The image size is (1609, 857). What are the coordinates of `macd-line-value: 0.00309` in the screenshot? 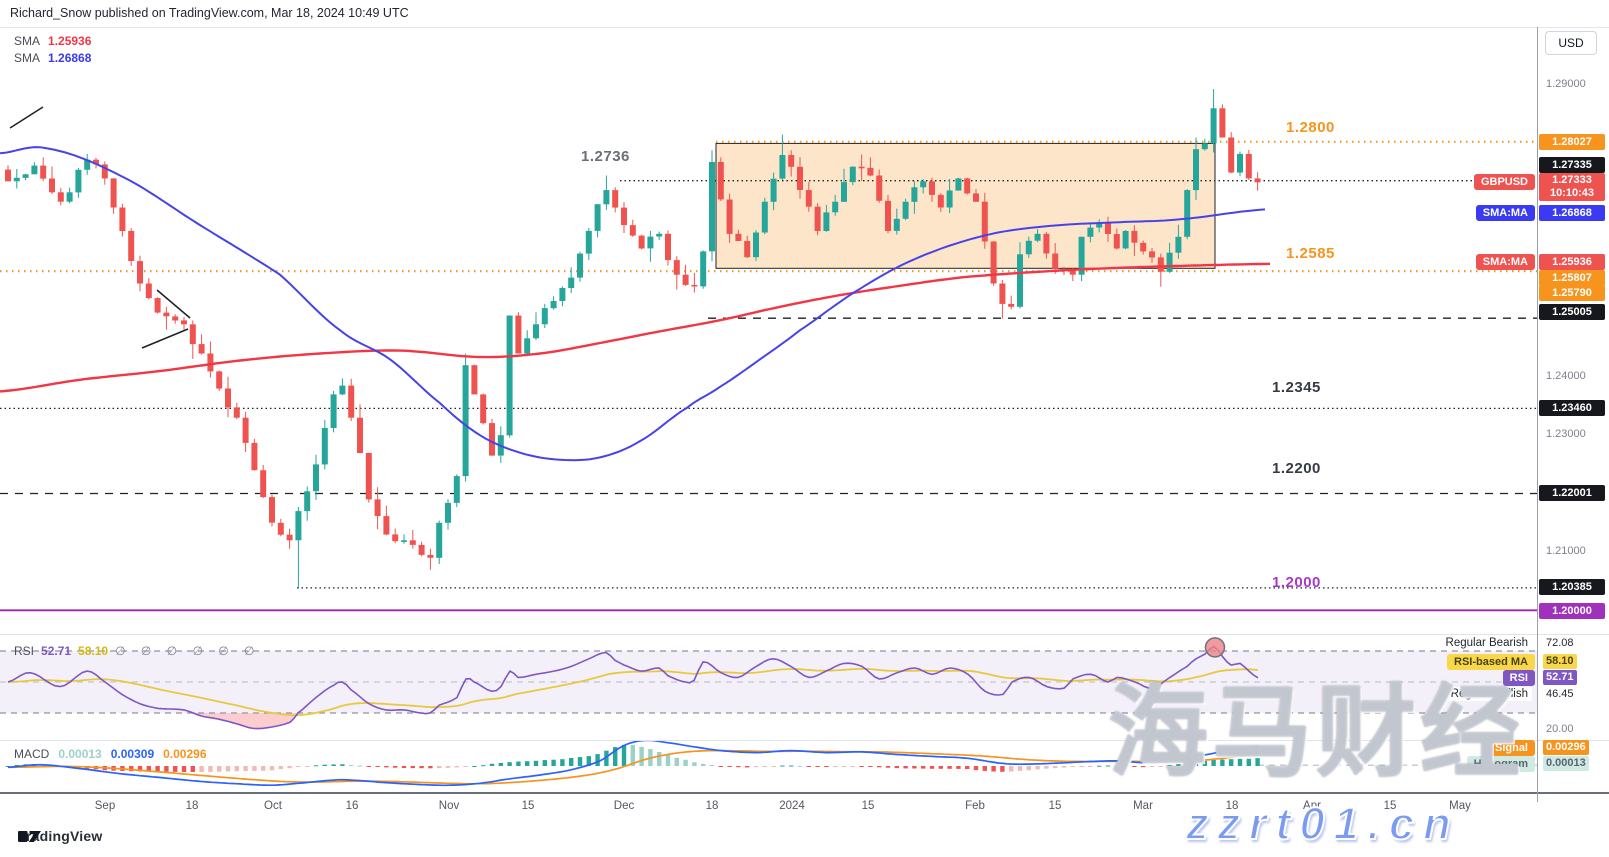 It's located at (132, 754).